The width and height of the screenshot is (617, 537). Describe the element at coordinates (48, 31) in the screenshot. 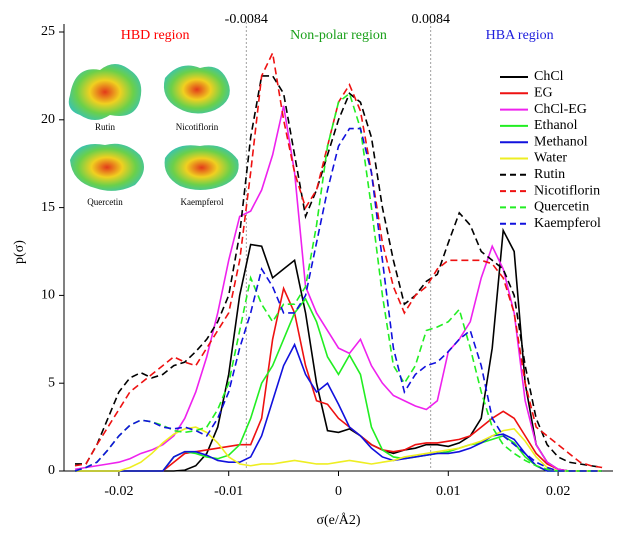

I see `y-tick-label: 25` at that location.